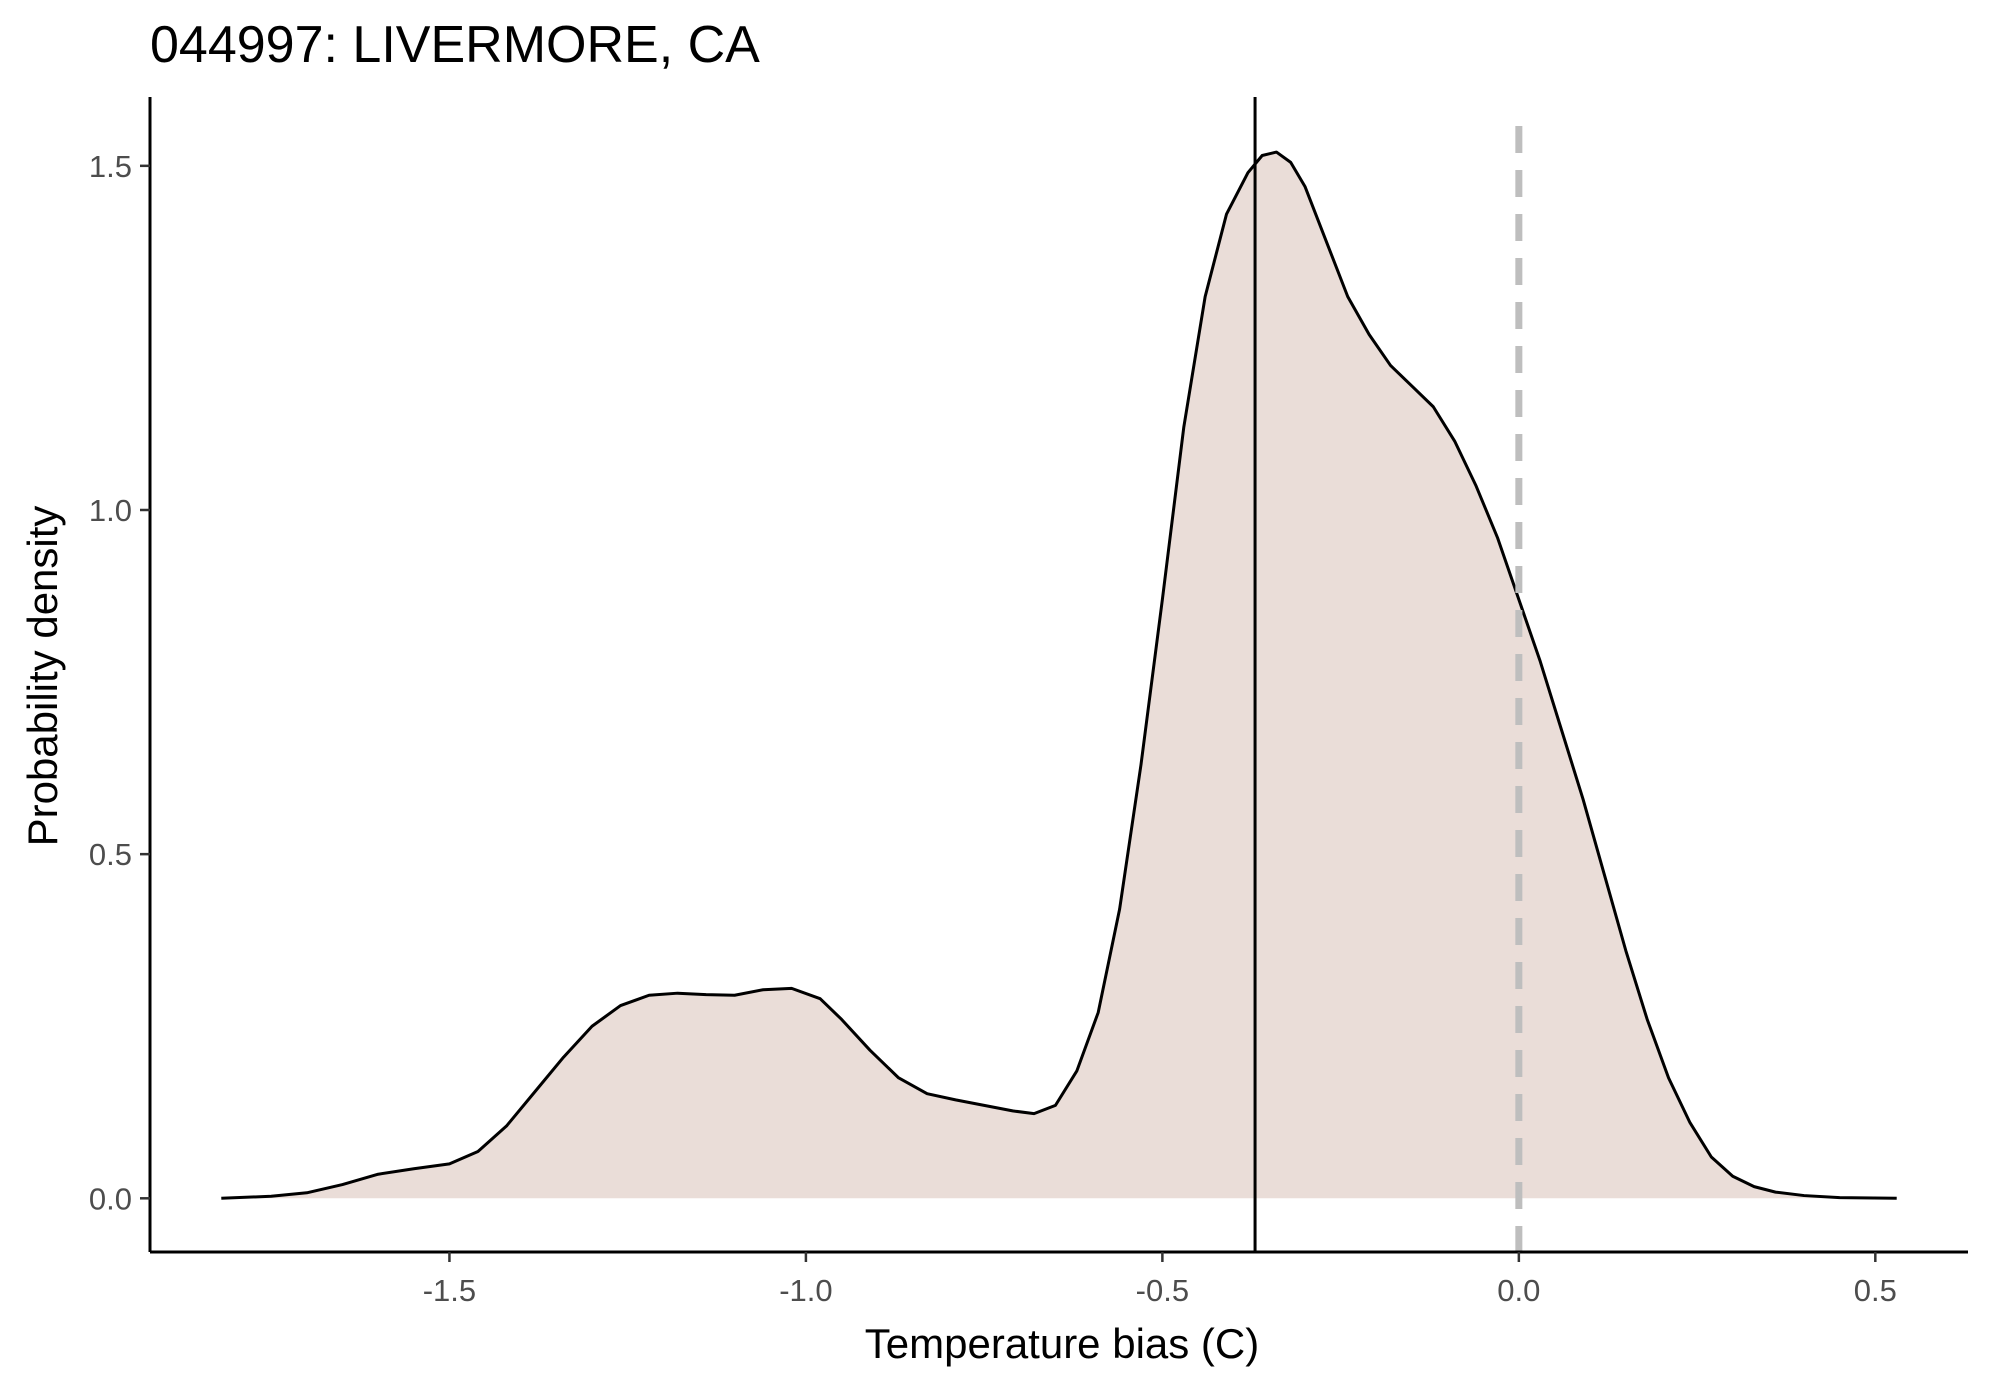 Image resolution: width=1990 pixels, height=1384 pixels. What do you see at coordinates (110, 854) in the screenshot?
I see `y-tick-label: 0.5` at bounding box center [110, 854].